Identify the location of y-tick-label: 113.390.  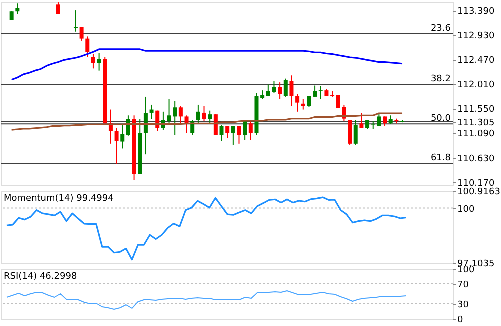
(476, 12).